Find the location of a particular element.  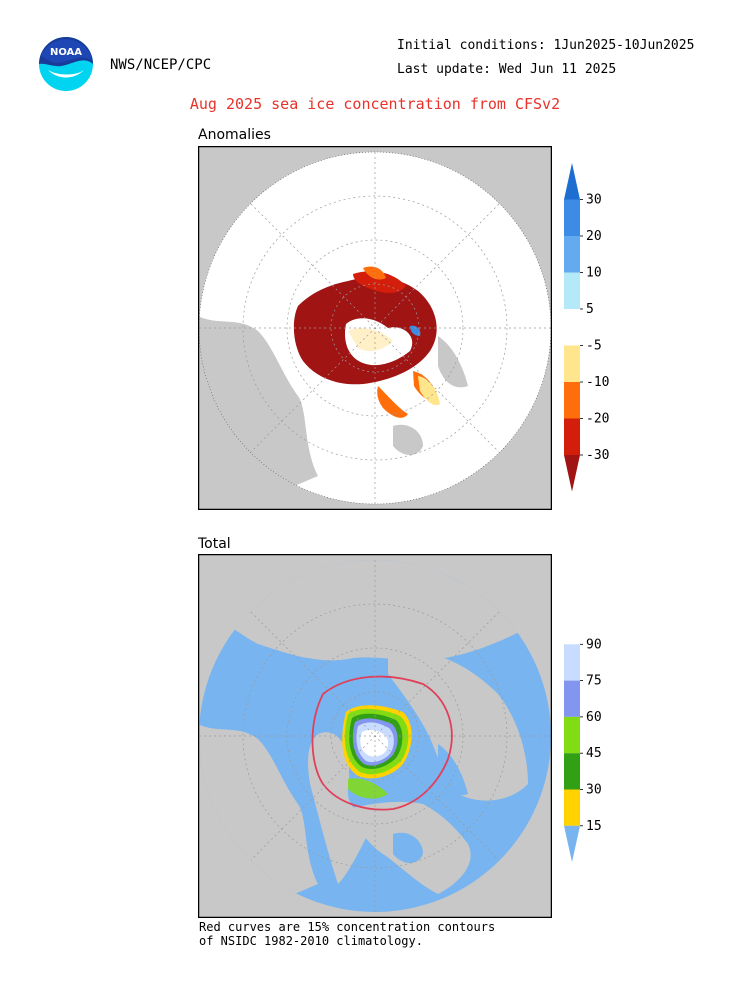

colorbar-label-total-0: 90 is located at coordinates (594, 644).